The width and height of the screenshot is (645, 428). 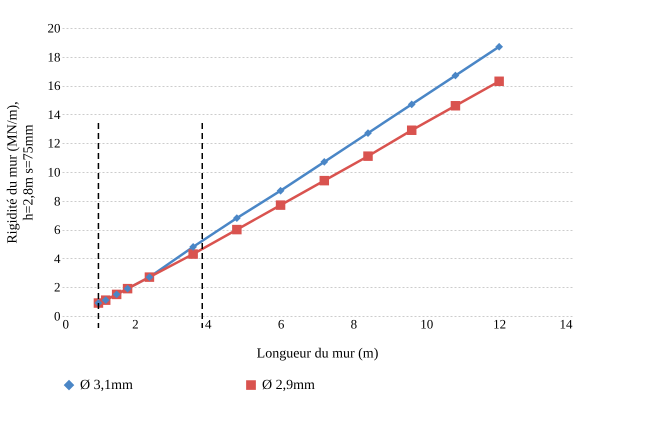 What do you see at coordinates (57, 258) in the screenshot?
I see `y-tick-label: 4` at bounding box center [57, 258].